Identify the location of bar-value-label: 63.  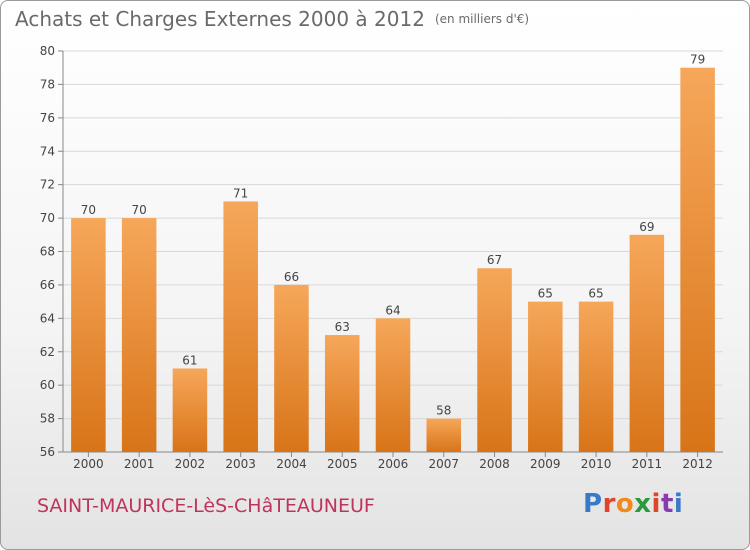
(342, 327).